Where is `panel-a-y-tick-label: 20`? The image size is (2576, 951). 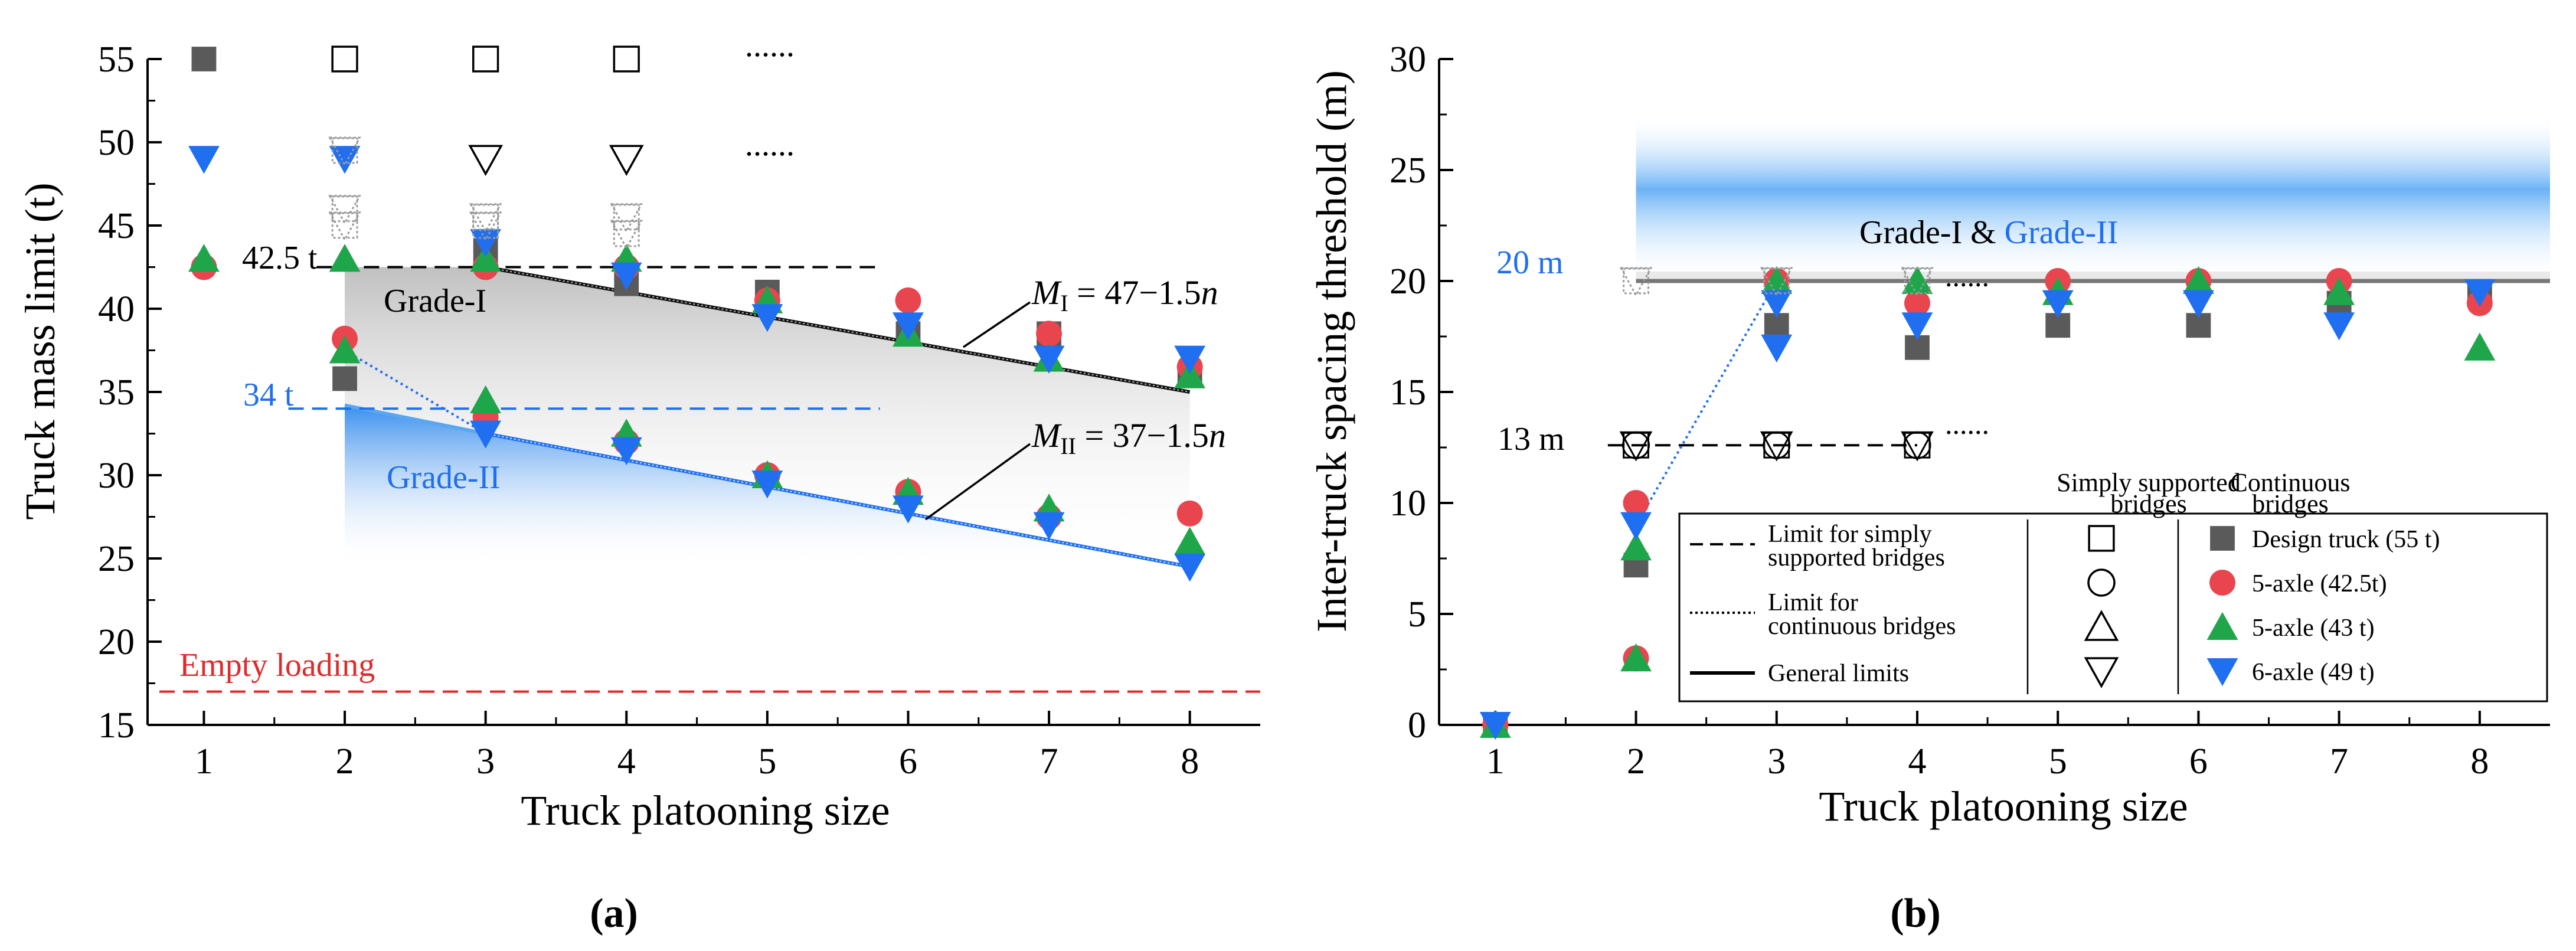
panel-a-y-tick-label: 20 is located at coordinates (116, 642).